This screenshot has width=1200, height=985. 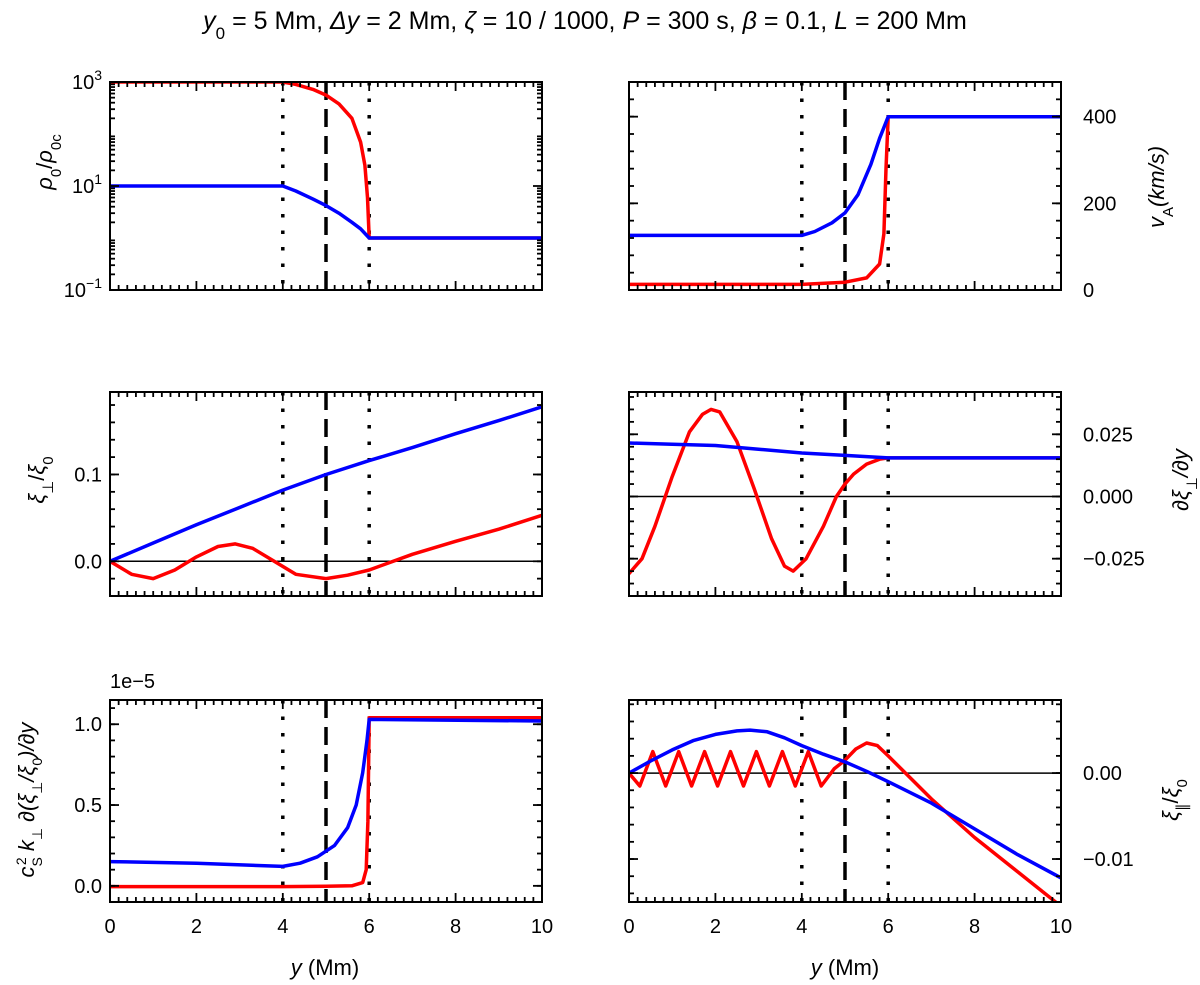 What do you see at coordinates (1108, 497) in the screenshot?
I see `y-tick-label: 0.000` at bounding box center [1108, 497].